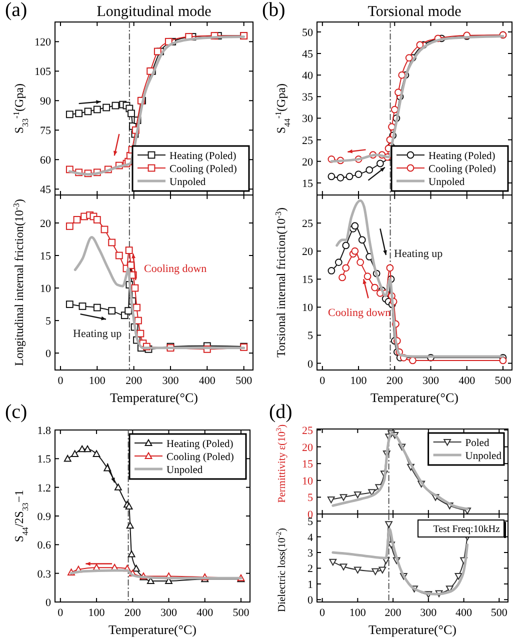 Image resolution: width=520 pixels, height=638 pixels. What do you see at coordinates (467, 529) in the screenshot?
I see `annotation: Test Freq:10kHz` at bounding box center [467, 529].